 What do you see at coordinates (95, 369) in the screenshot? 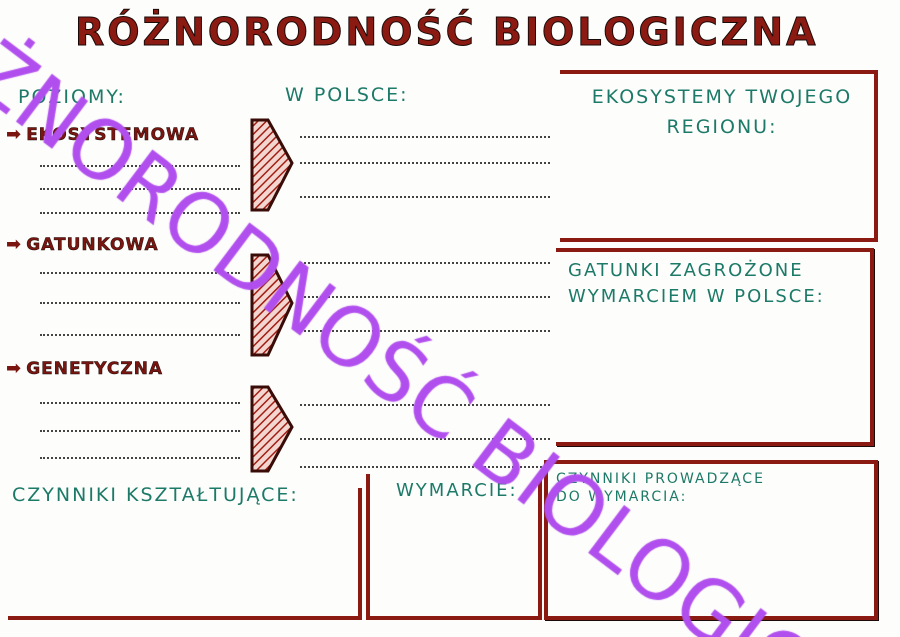
I see `level-label: GENETYCZNA` at bounding box center [95, 369].